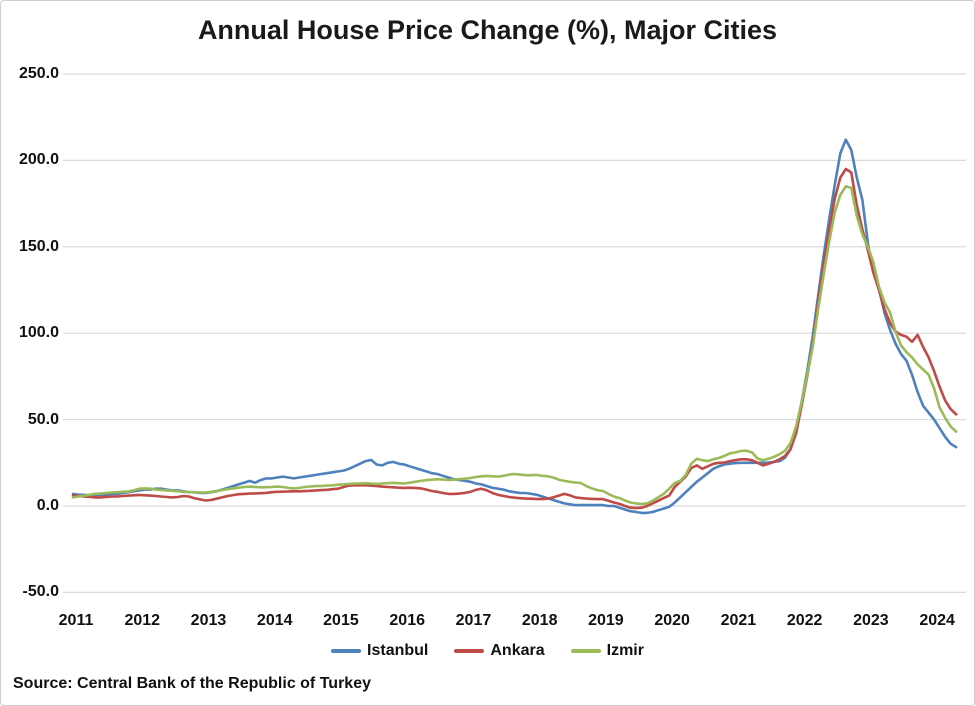 This screenshot has width=975, height=706. I want to click on x-axis-tick-label: 2016, so click(407, 620).